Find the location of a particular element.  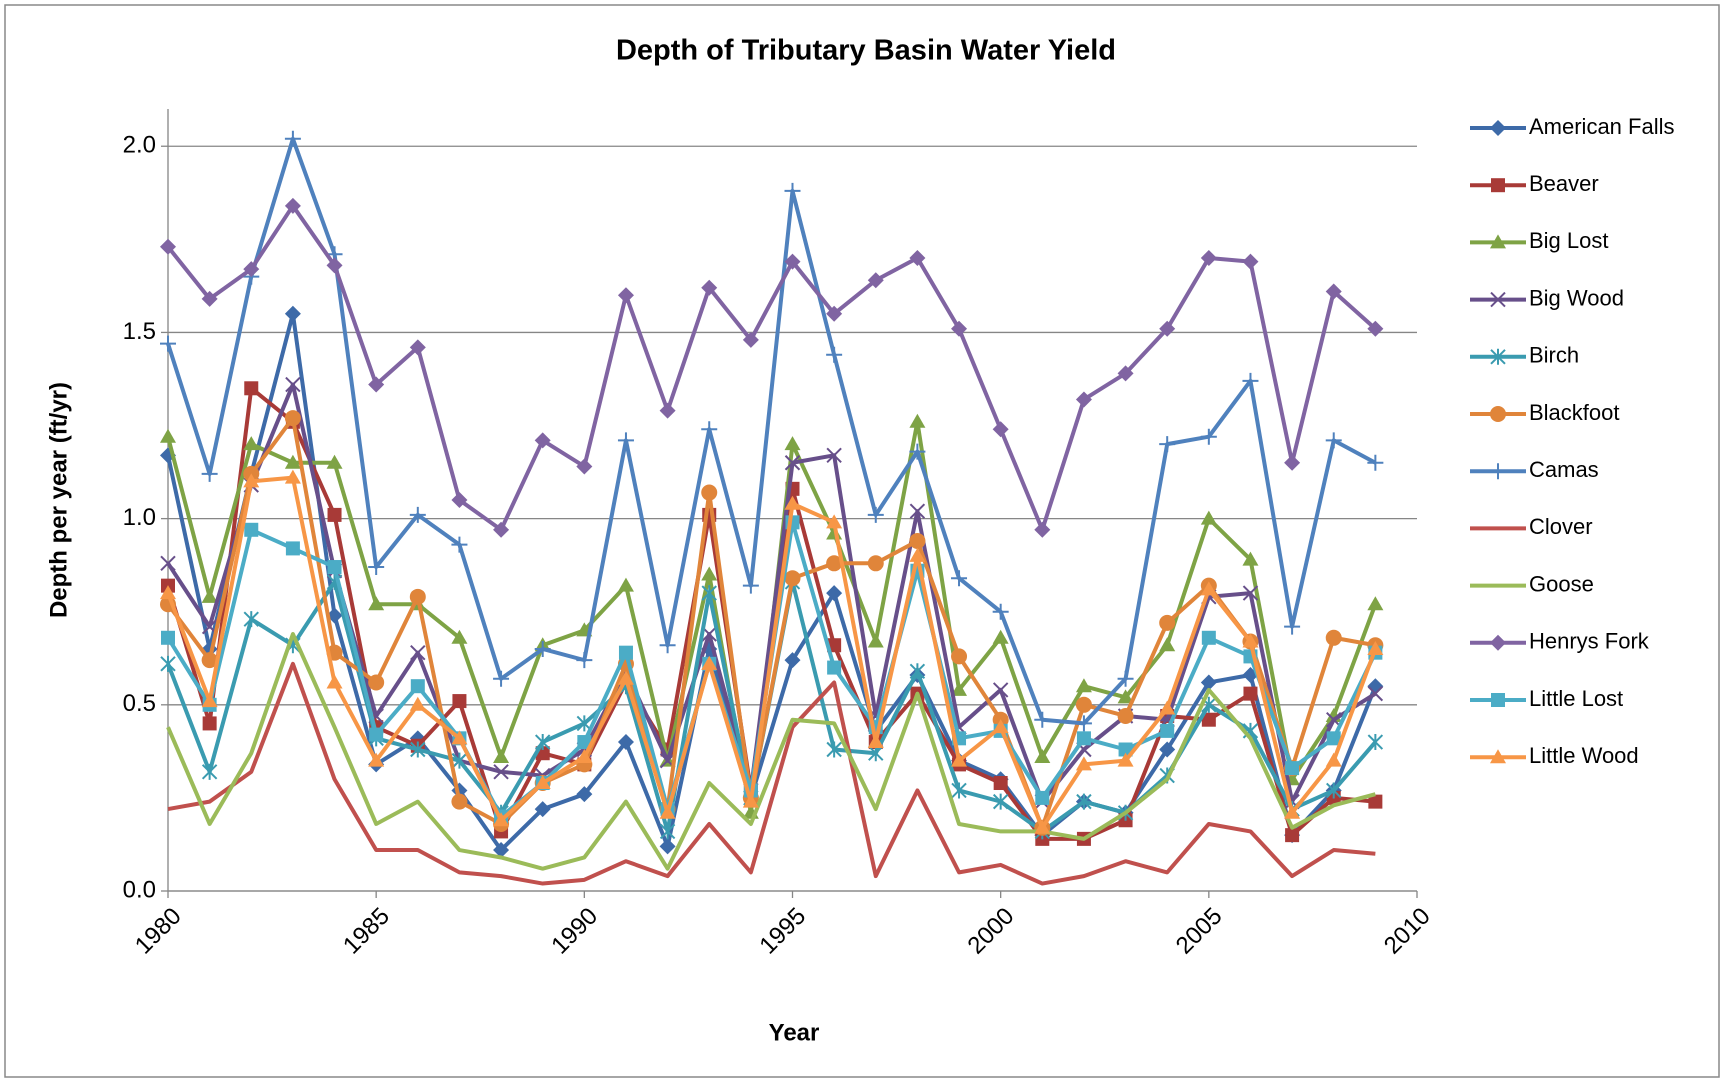

y-tick-label: 0.5 is located at coordinates (139, 703).